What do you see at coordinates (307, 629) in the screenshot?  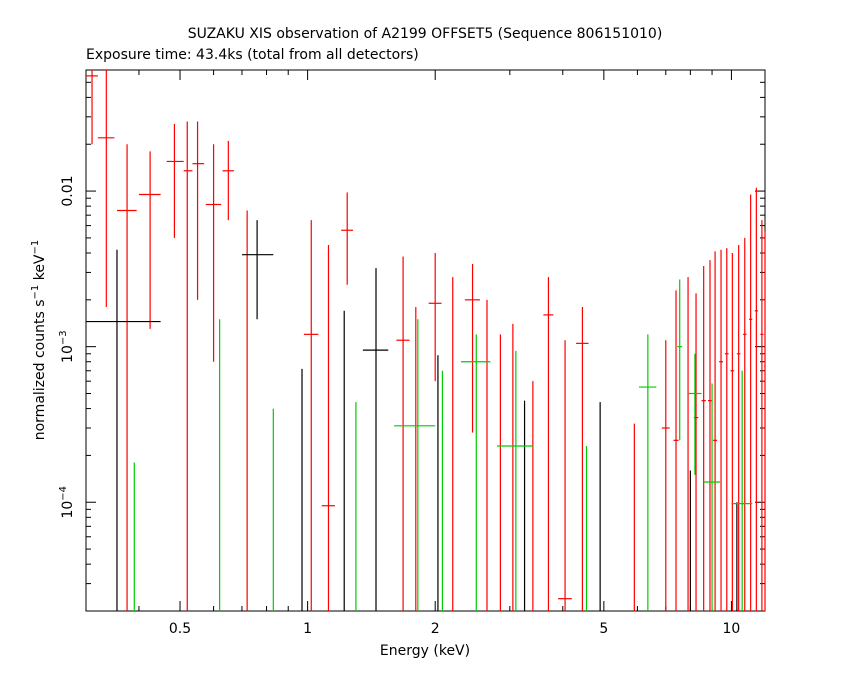 I see `x-tick-label: 1` at bounding box center [307, 629].